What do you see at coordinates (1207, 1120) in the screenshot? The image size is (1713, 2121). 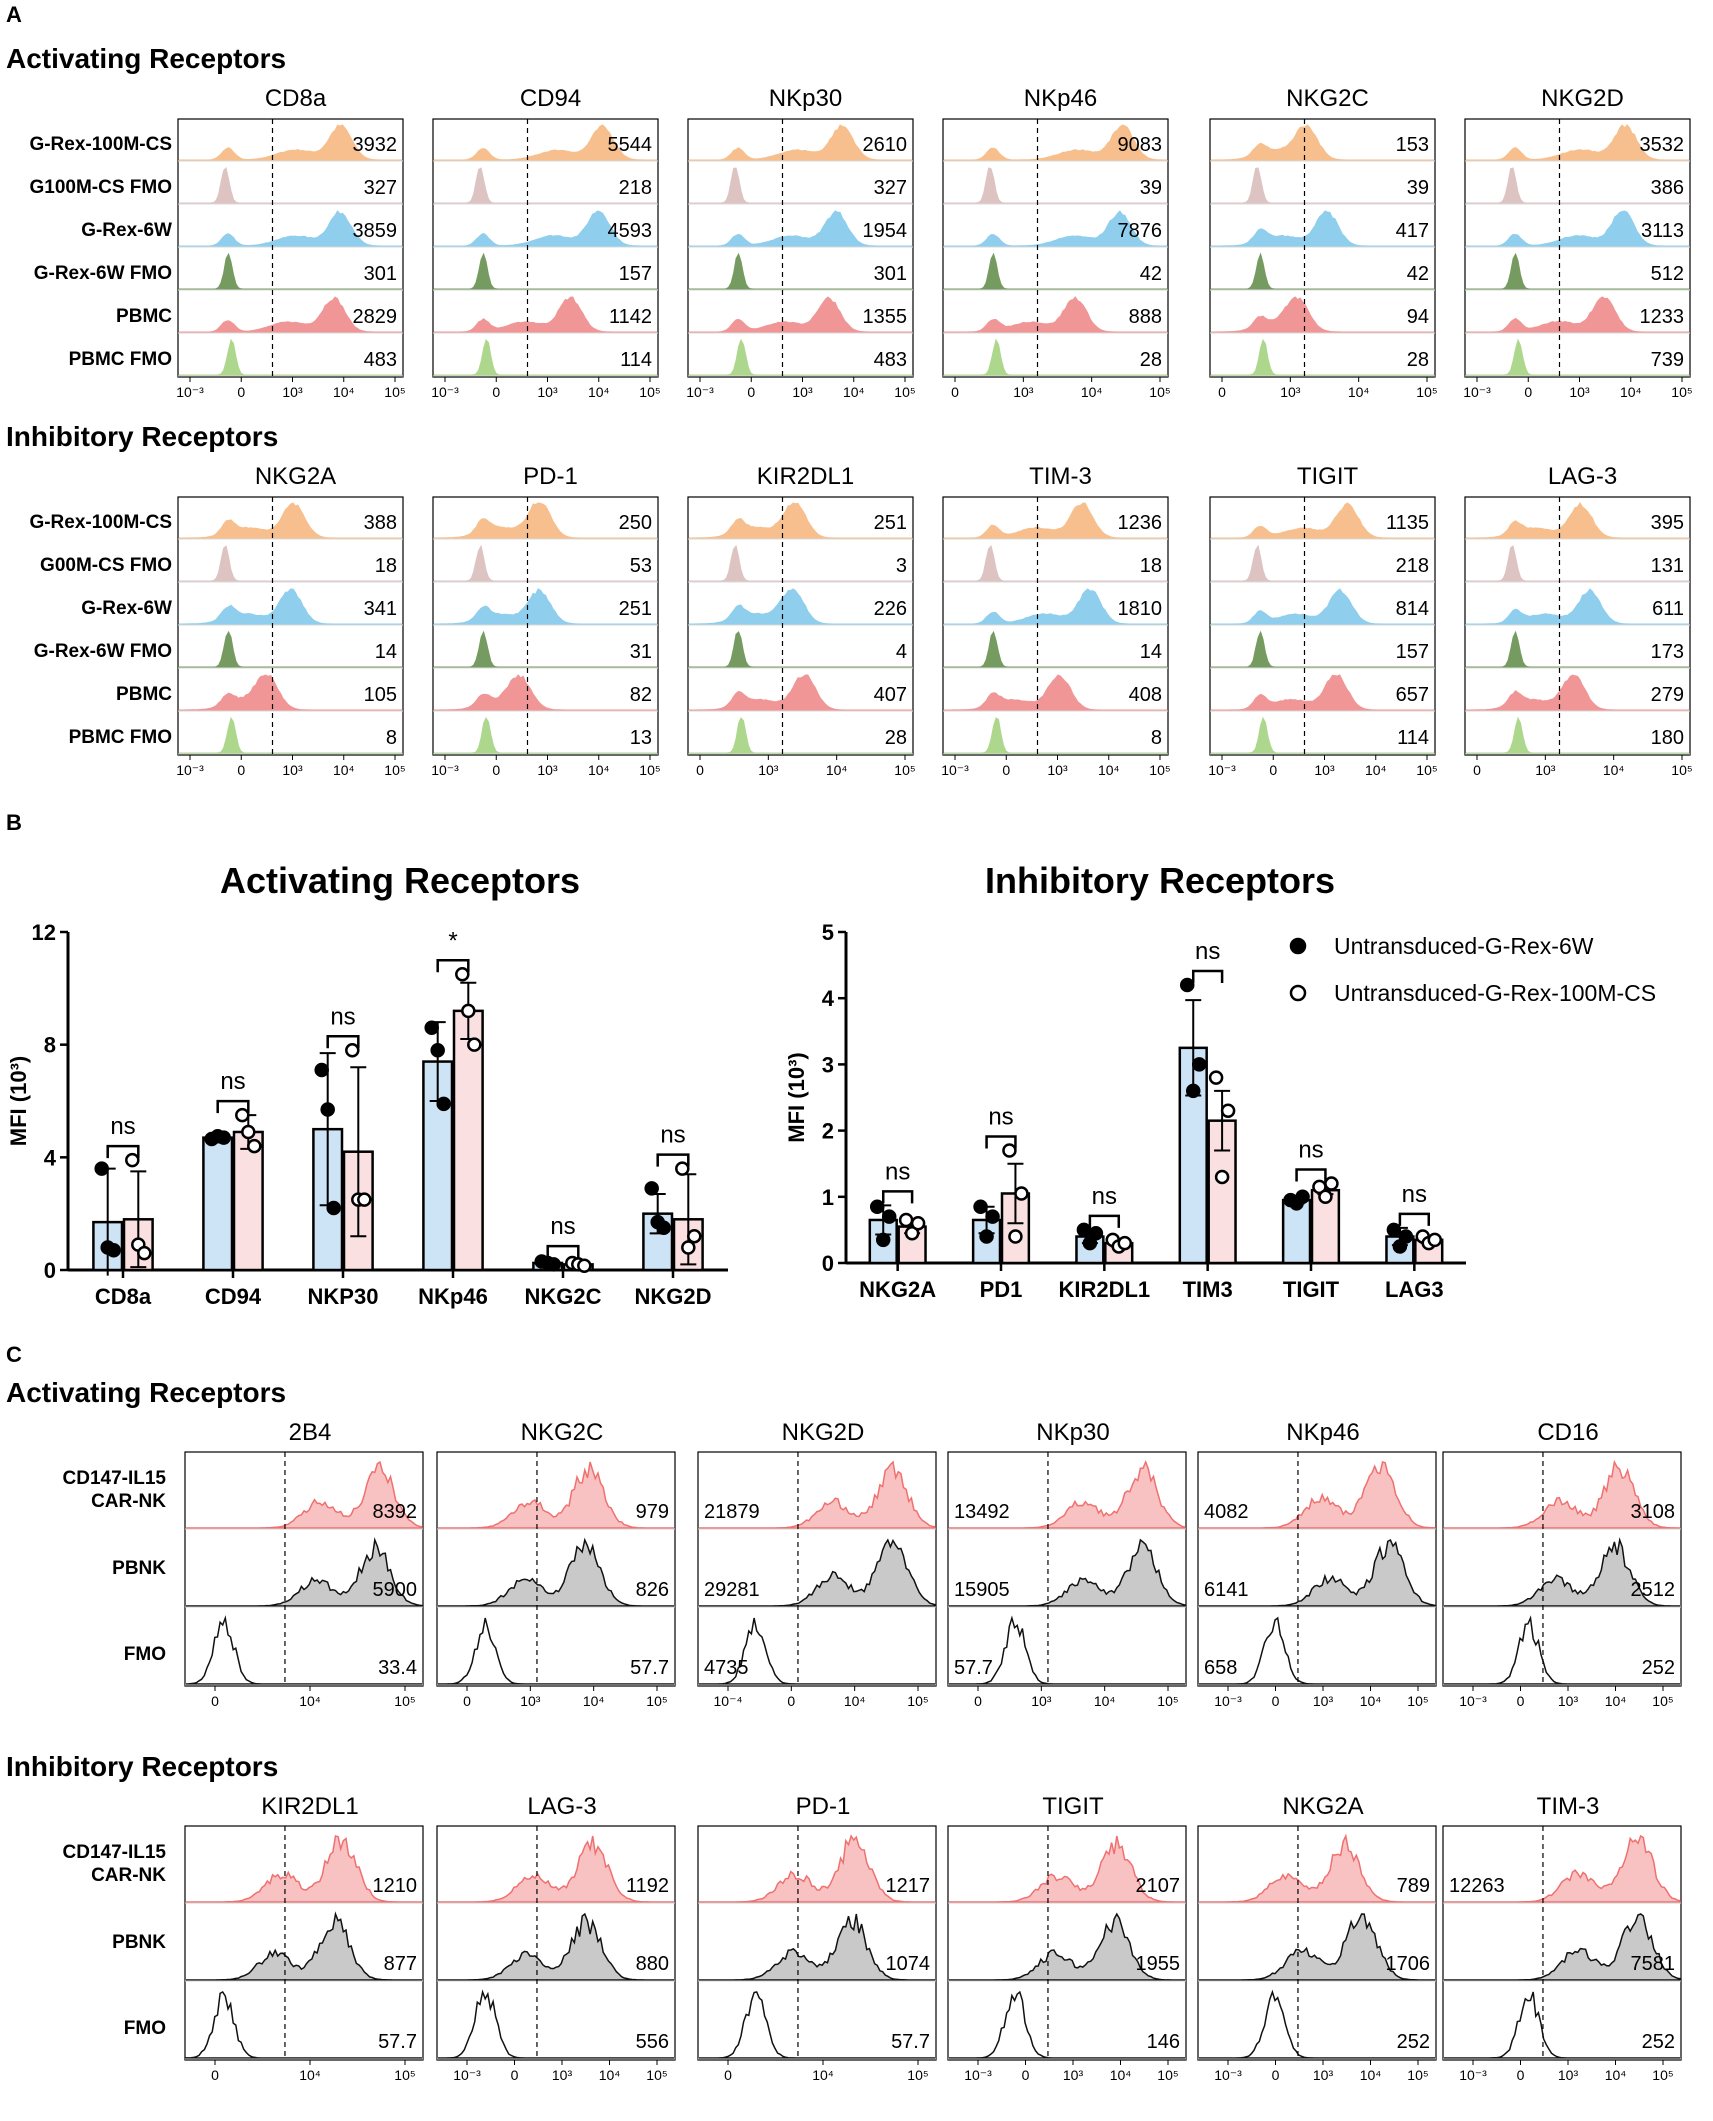 I see `category-group-tim3: ns TIM3` at bounding box center [1207, 1120].